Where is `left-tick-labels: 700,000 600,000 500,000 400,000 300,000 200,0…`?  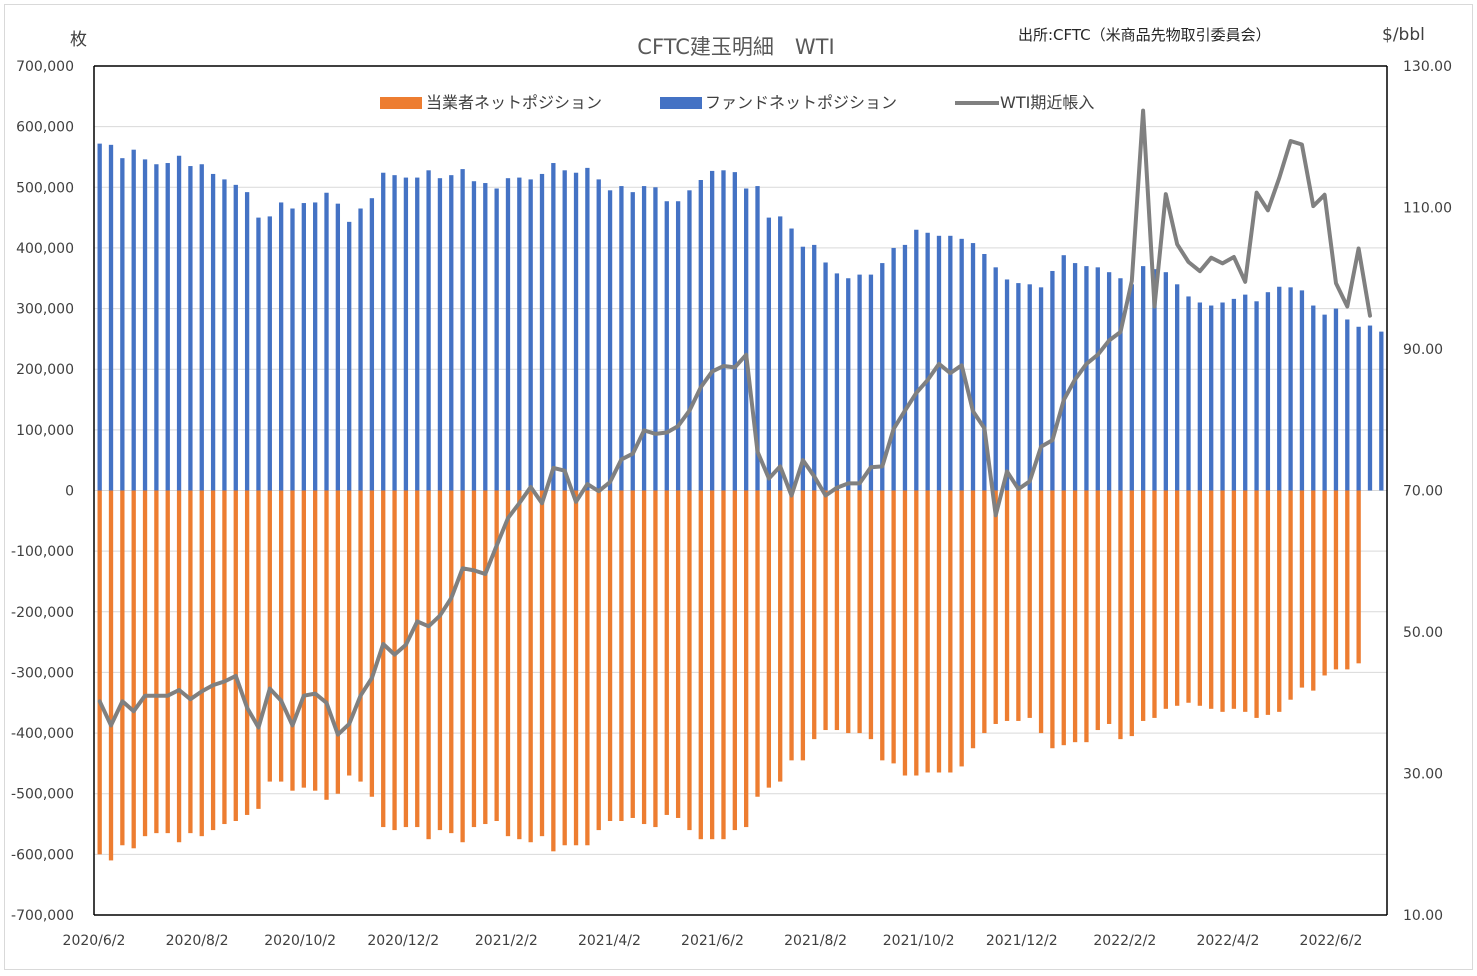 left-tick-labels: 700,000 600,000 500,000 400,000 300,000 200,0… is located at coordinates (42, 491).